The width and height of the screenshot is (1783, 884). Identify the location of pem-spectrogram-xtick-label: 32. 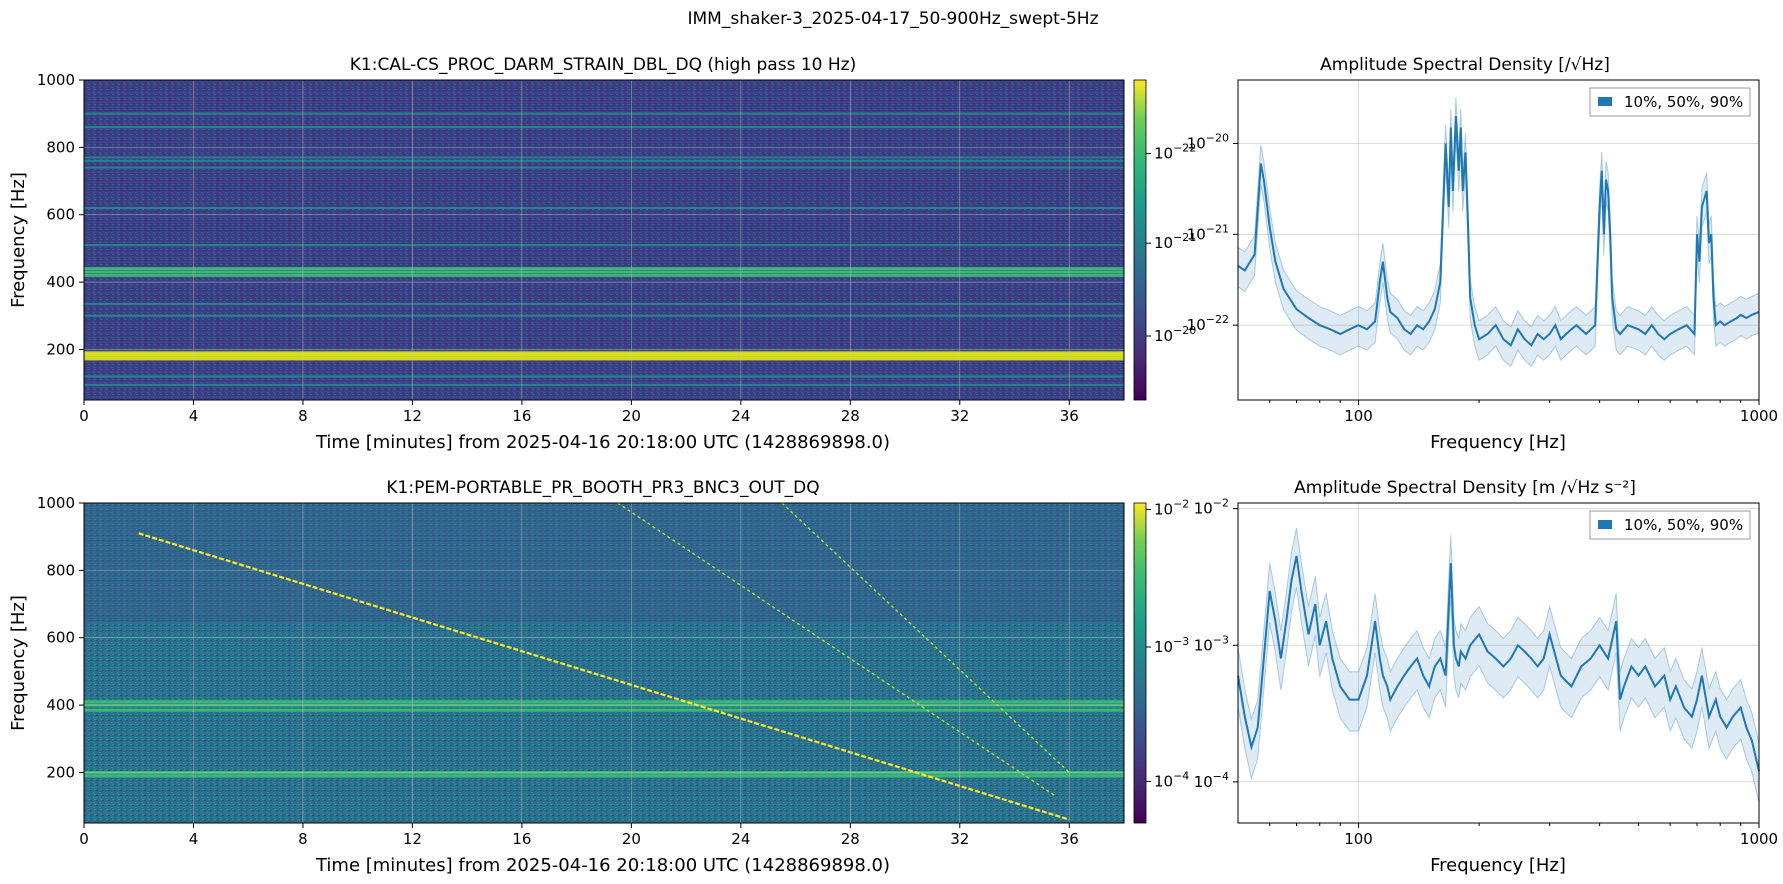
(959, 839).